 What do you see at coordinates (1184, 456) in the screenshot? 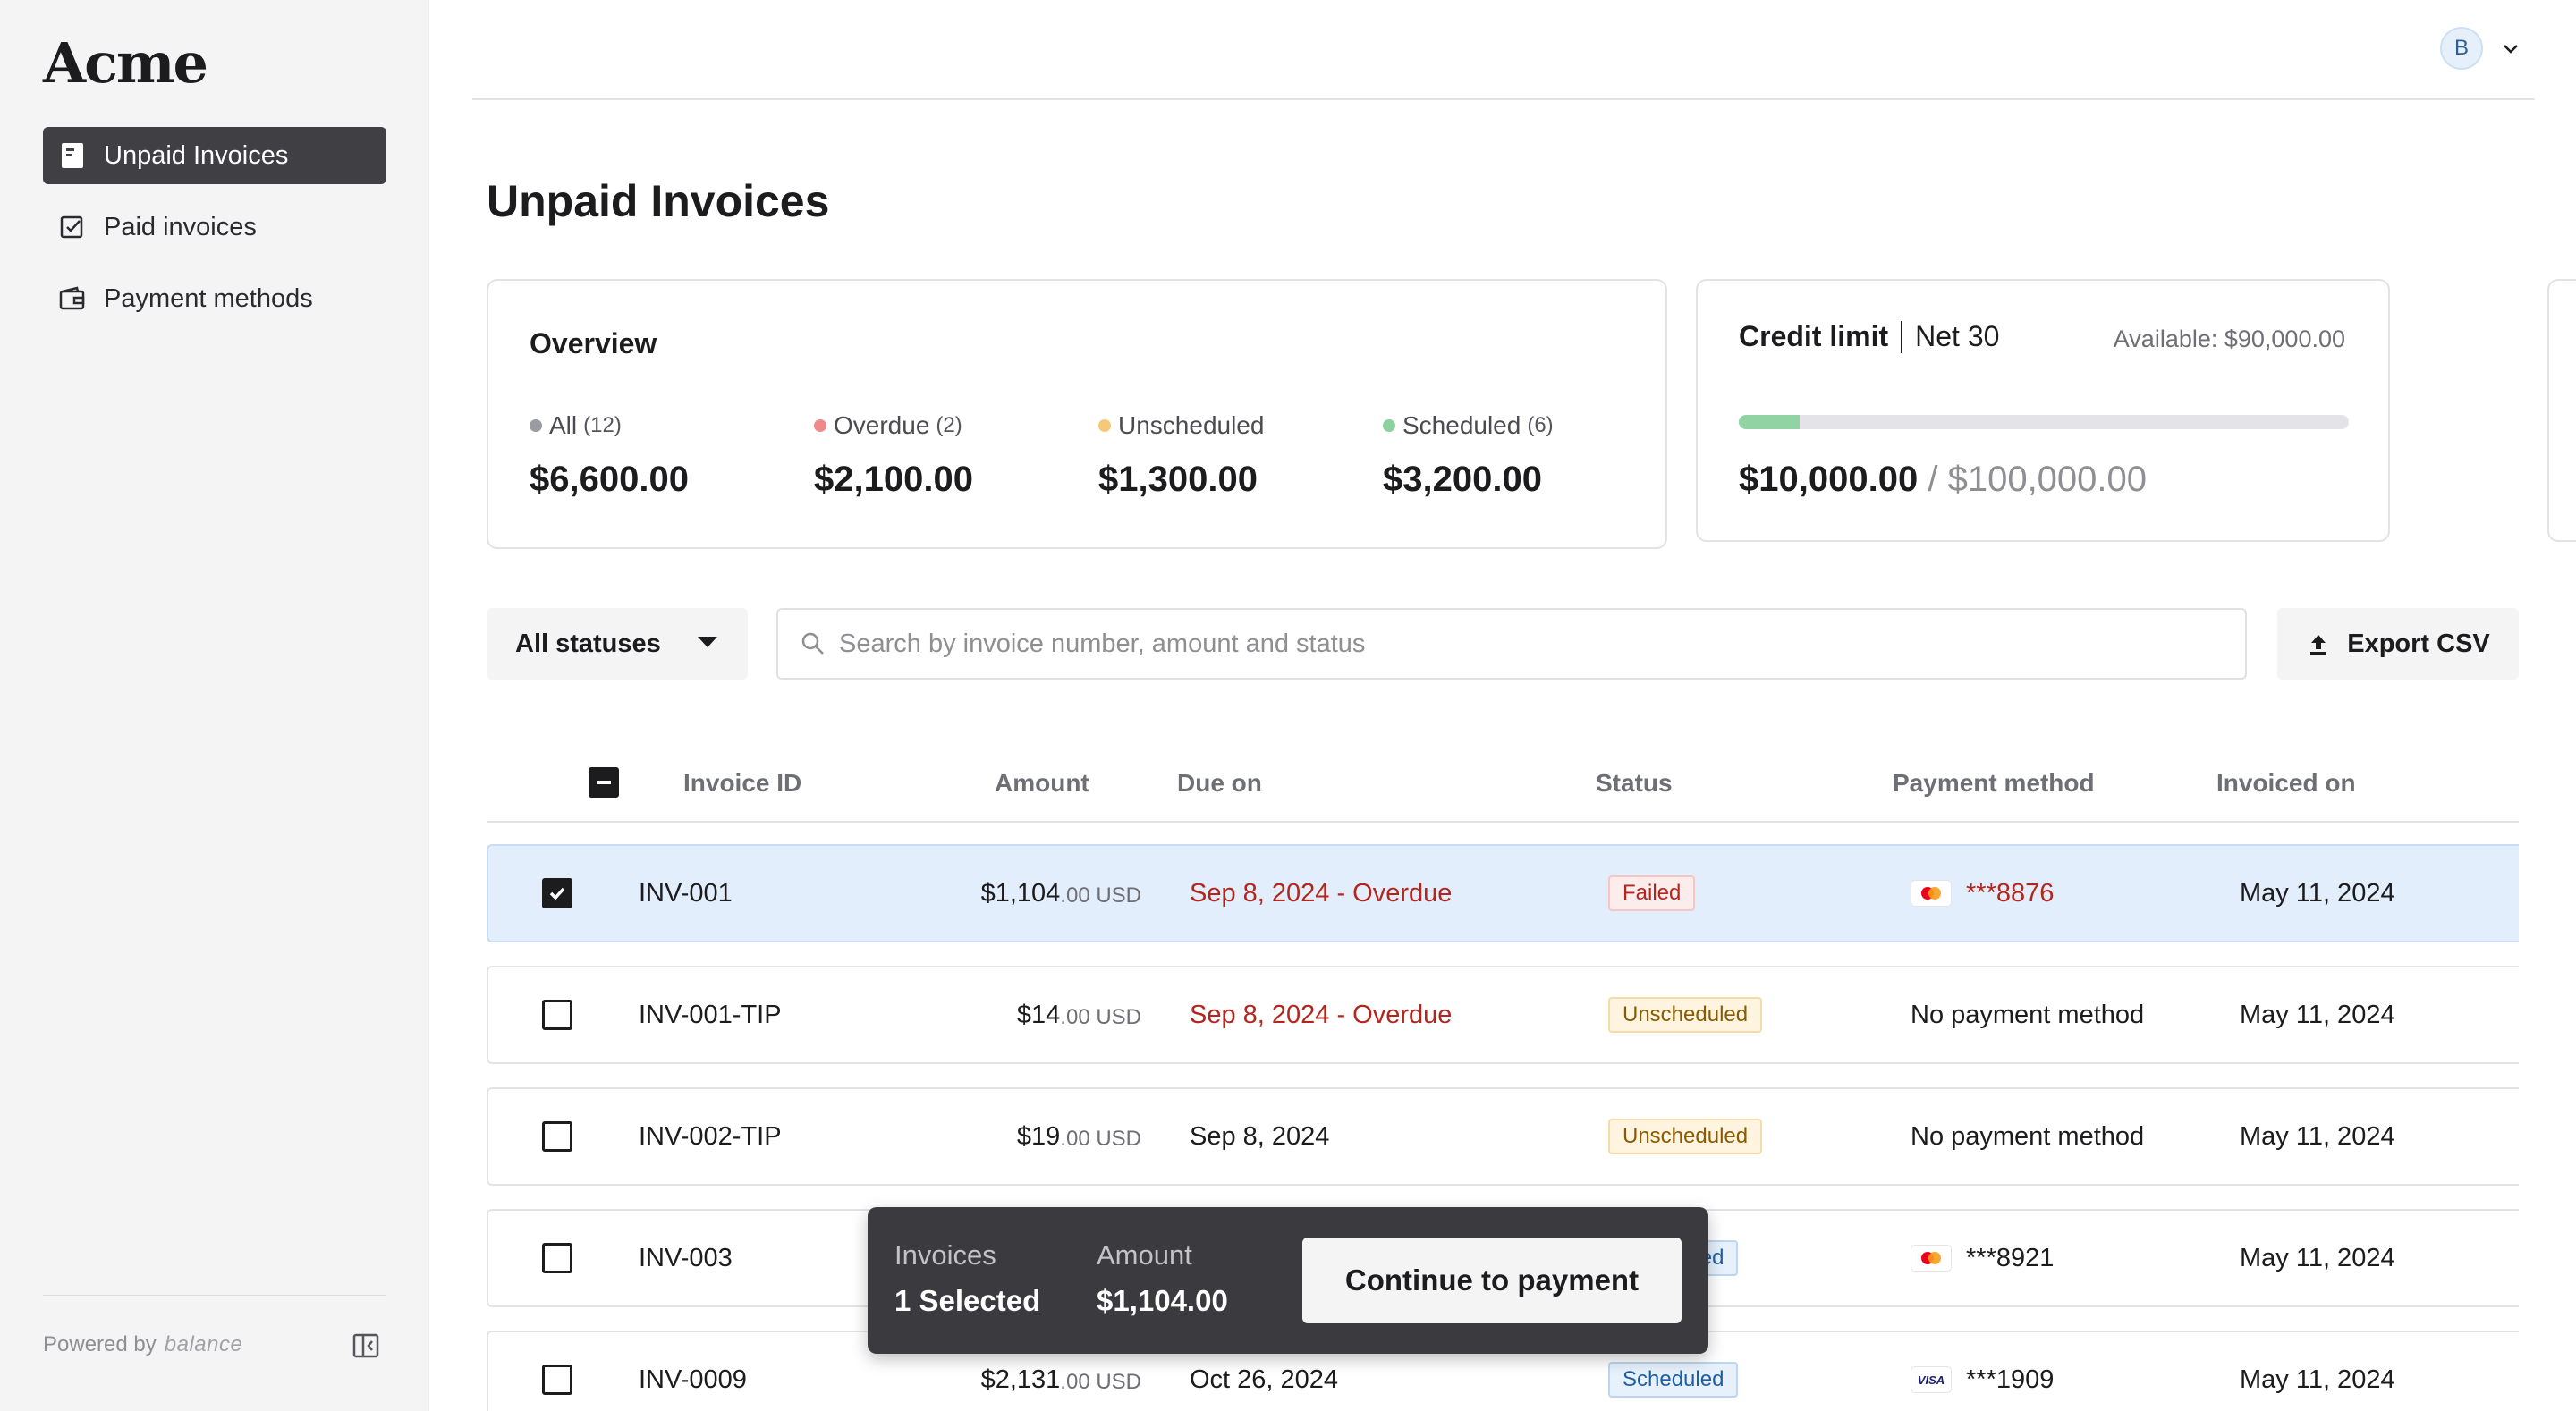
I see `stat-unscheduled: Unscheduled $1,300.00` at bounding box center [1184, 456].